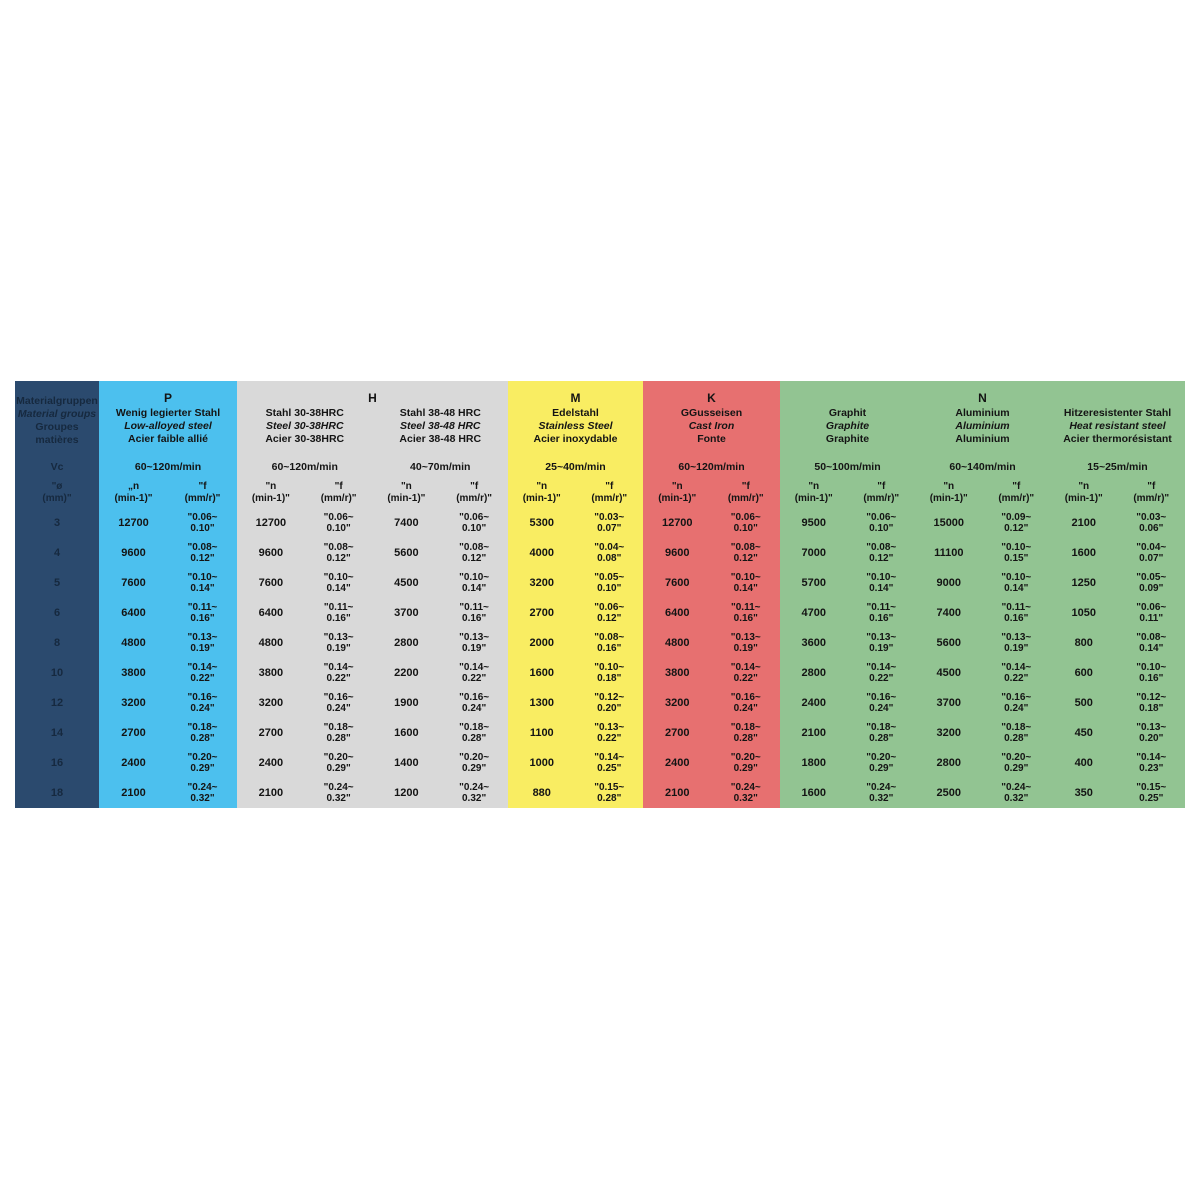 Image resolution: width=1200 pixels, height=1200 pixels. Describe the element at coordinates (406, 492) in the screenshot. I see `n-column-header: "n (min-1)"` at that location.